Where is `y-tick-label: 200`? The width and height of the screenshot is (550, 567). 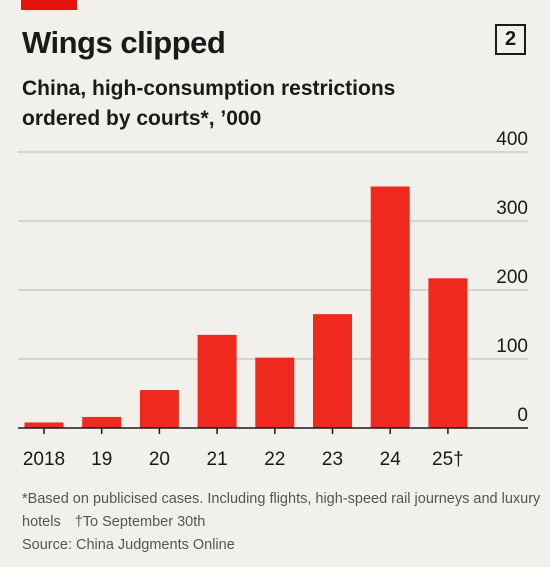 y-tick-label: 200 is located at coordinates (512, 277).